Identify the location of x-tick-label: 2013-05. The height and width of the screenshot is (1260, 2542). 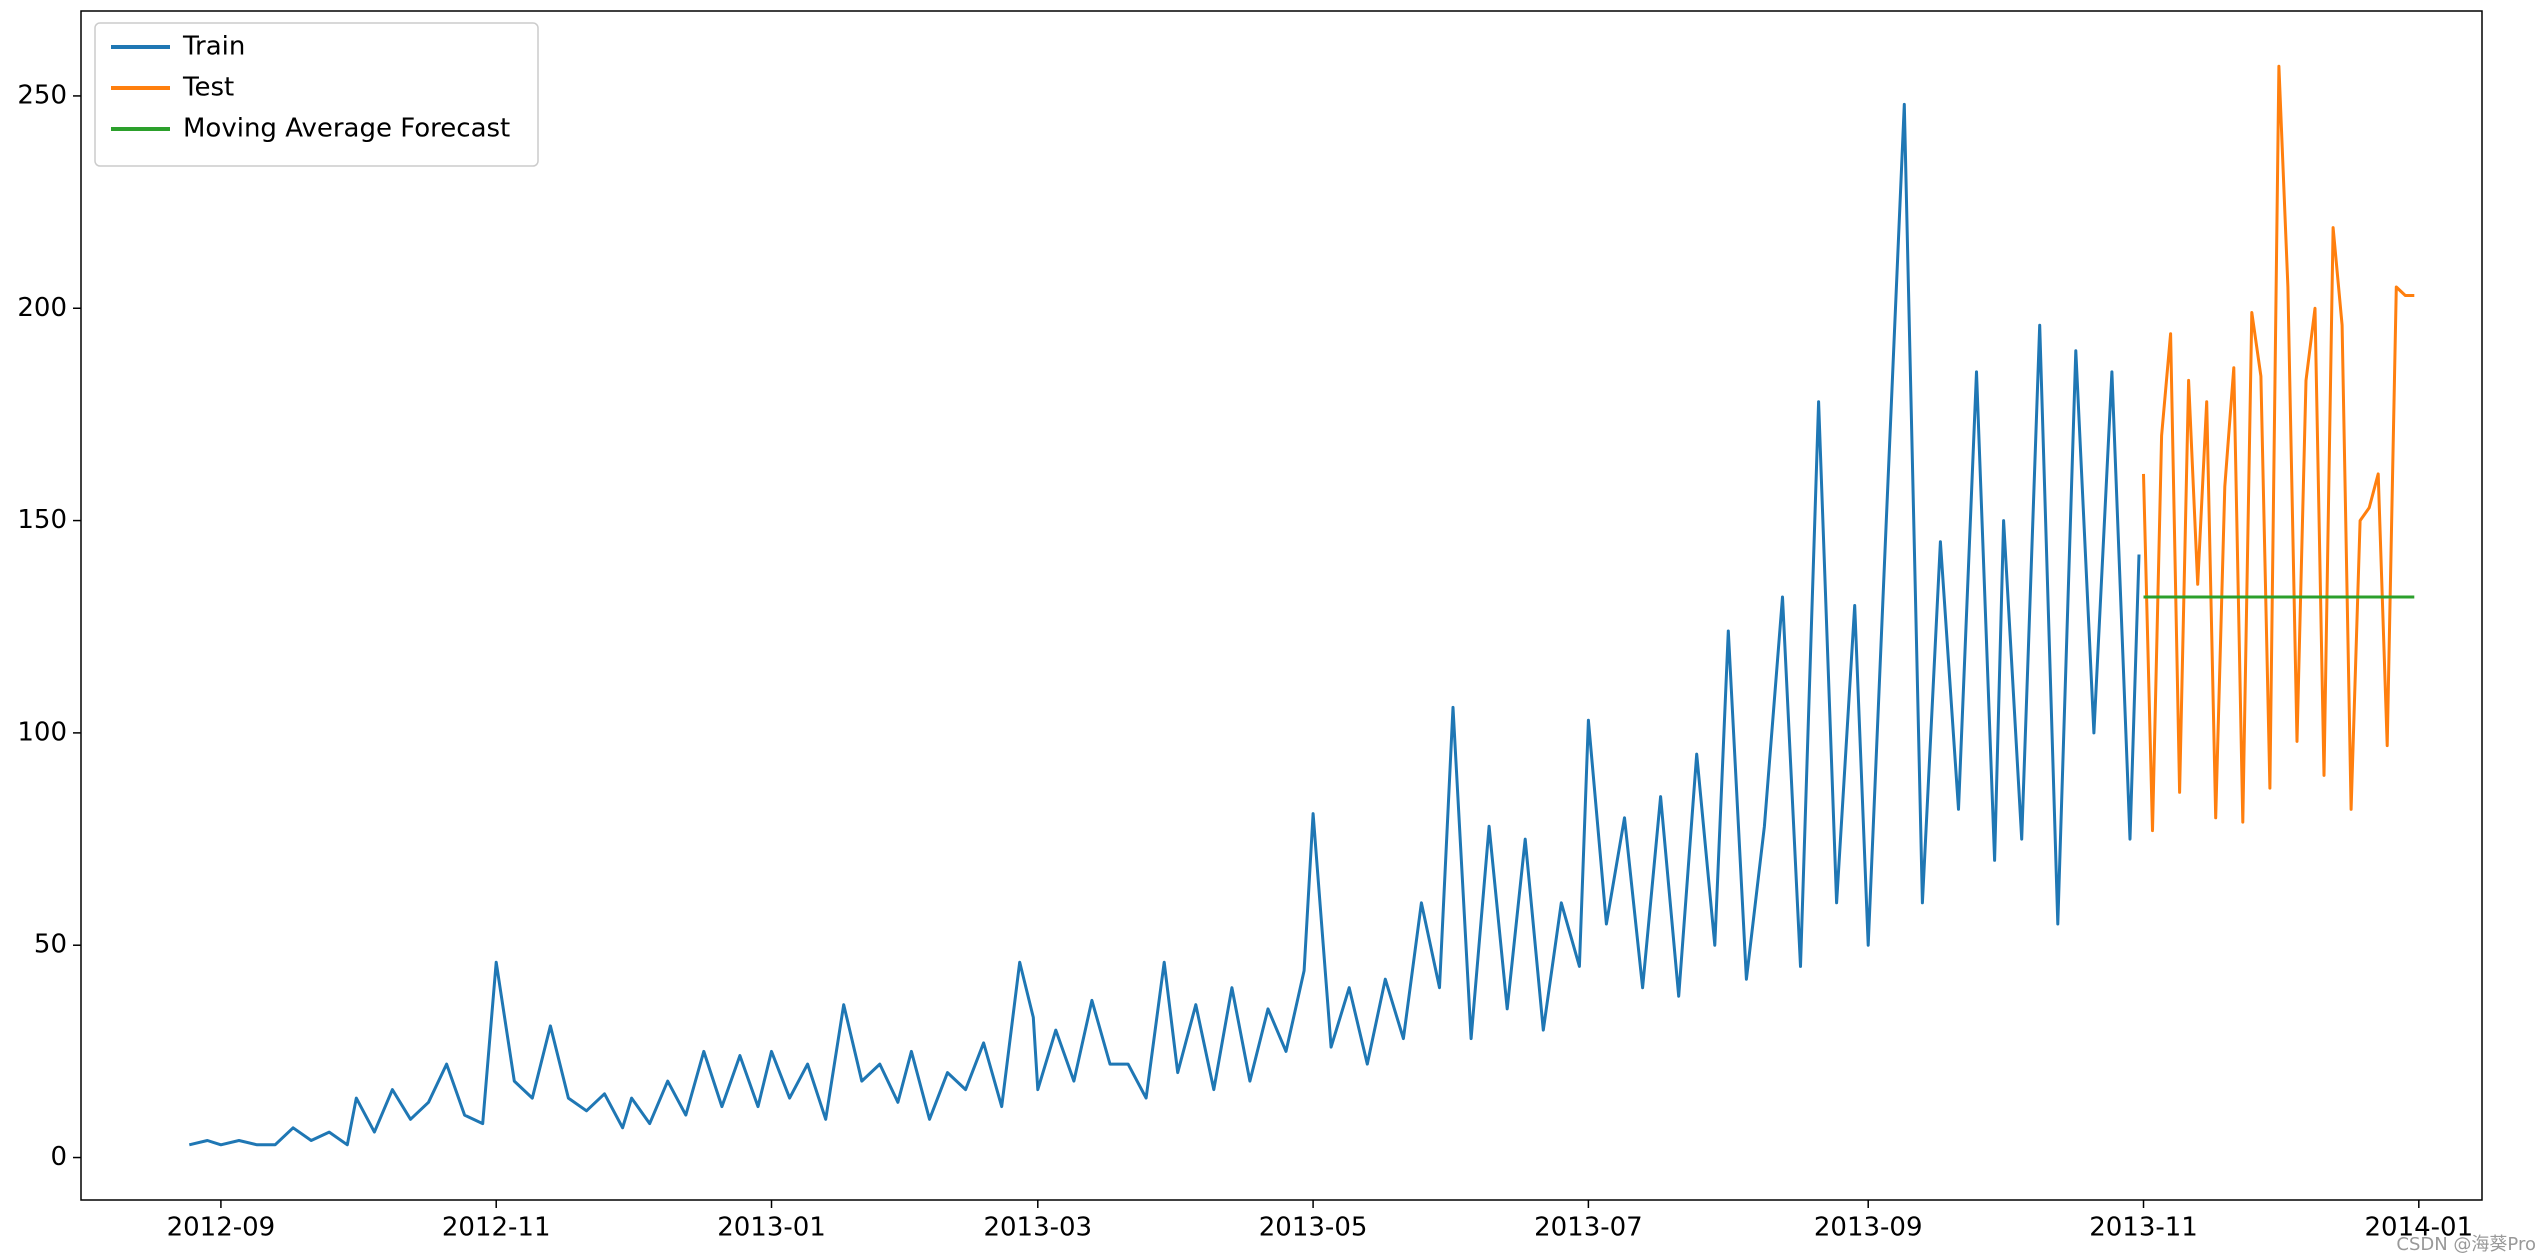
(1313, 1228).